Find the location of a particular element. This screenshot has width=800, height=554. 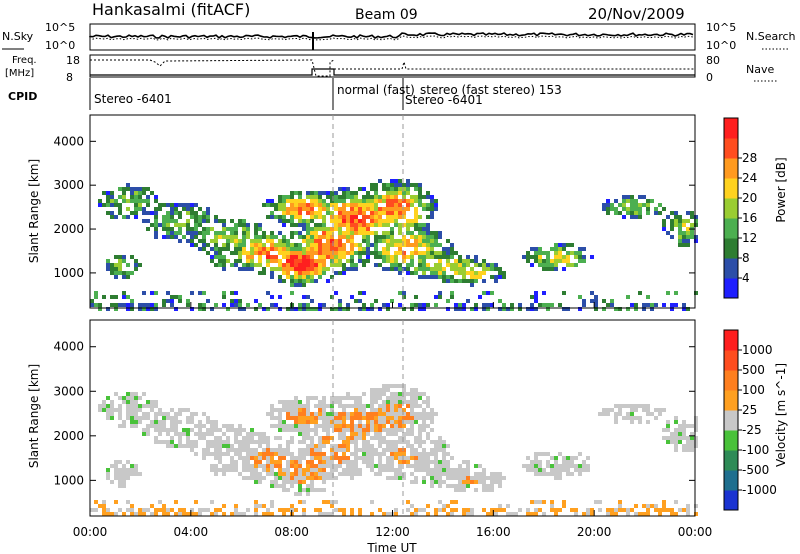

x-tick-label: 00:00 is located at coordinates (695, 532).